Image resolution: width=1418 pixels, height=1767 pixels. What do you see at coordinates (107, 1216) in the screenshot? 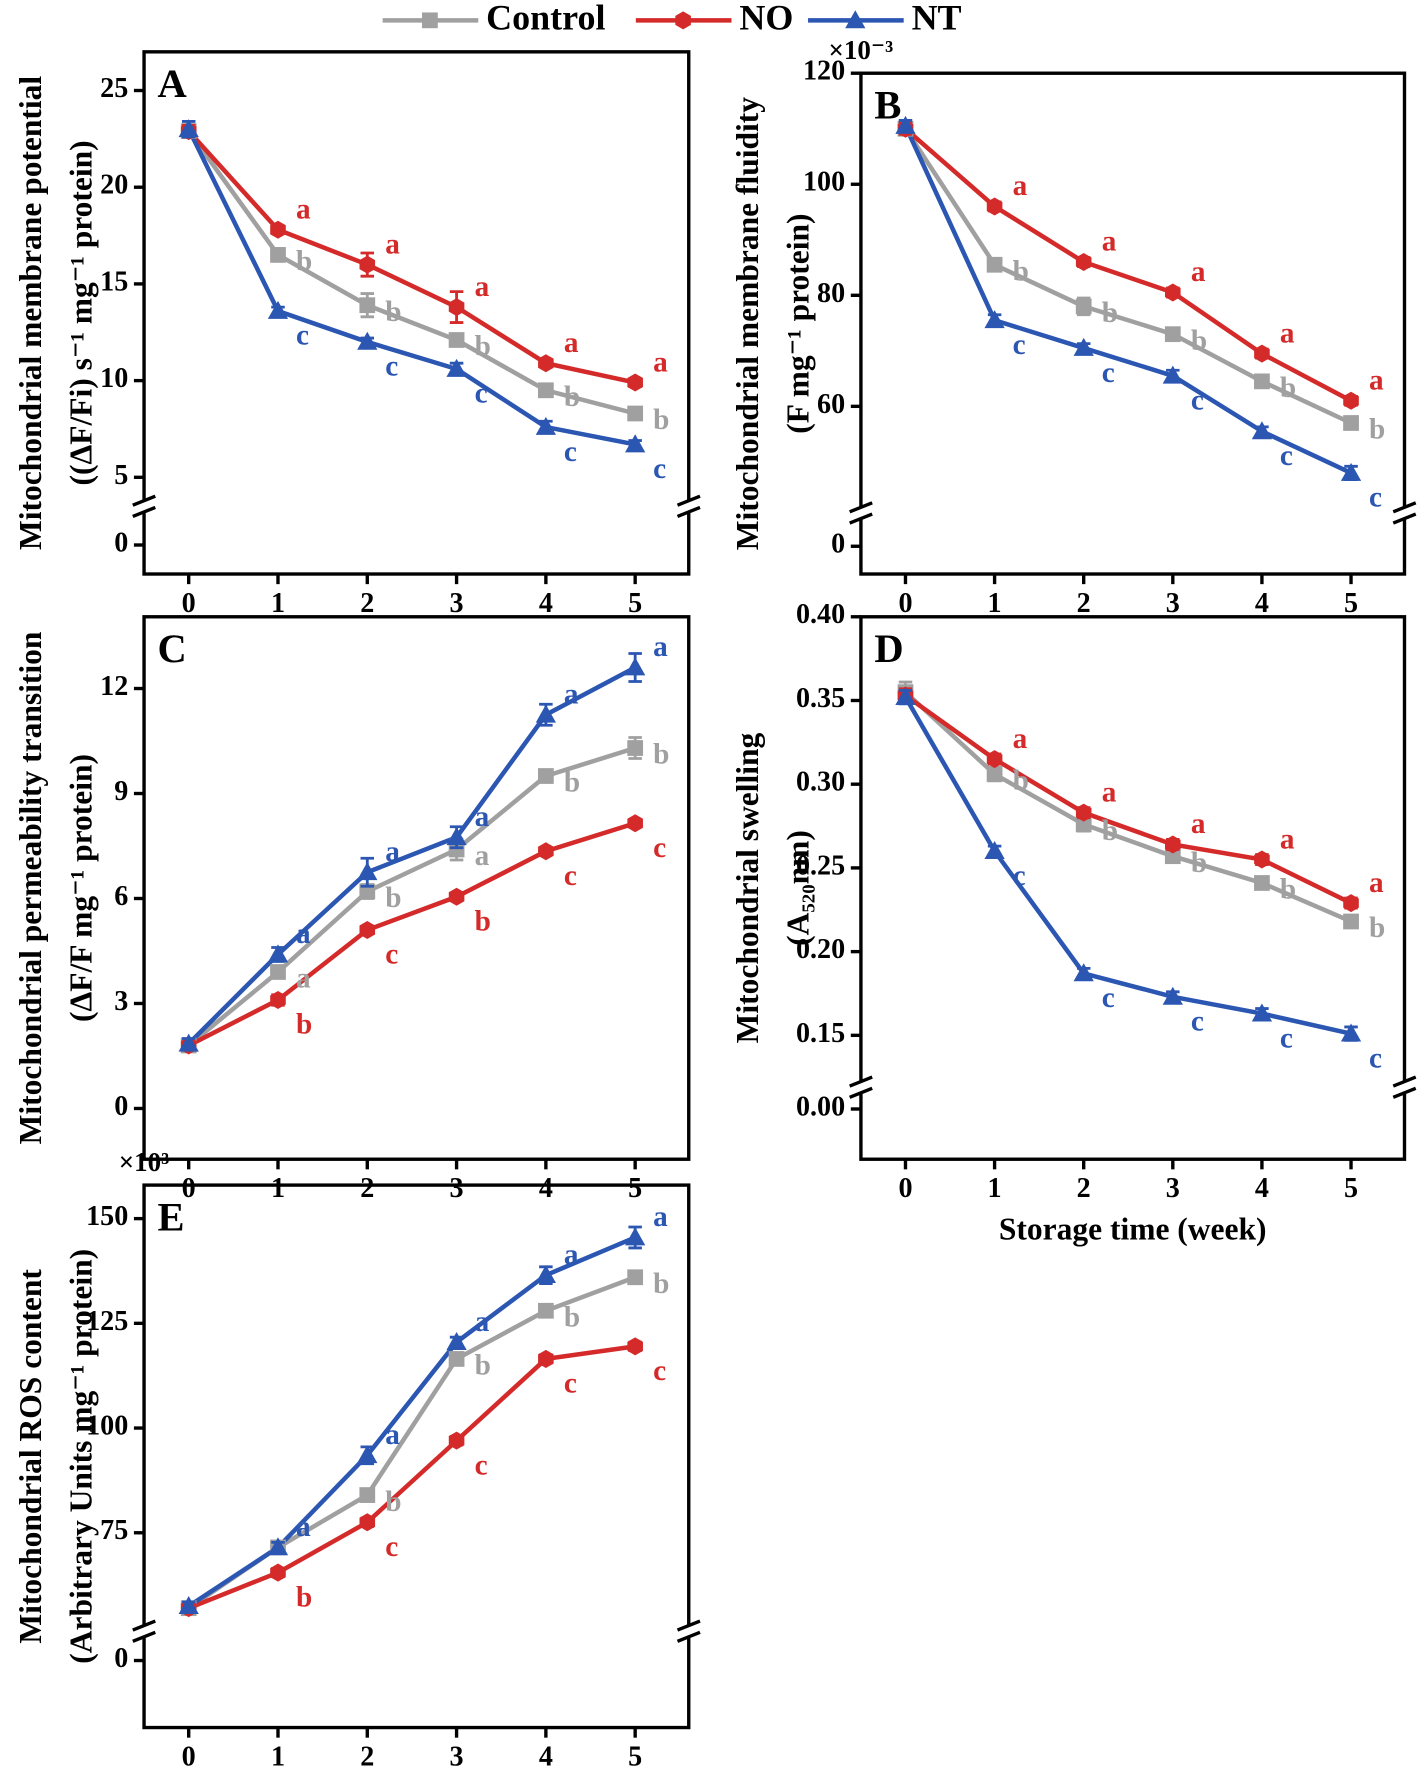
I see `y-tick-label: 150` at bounding box center [107, 1216].